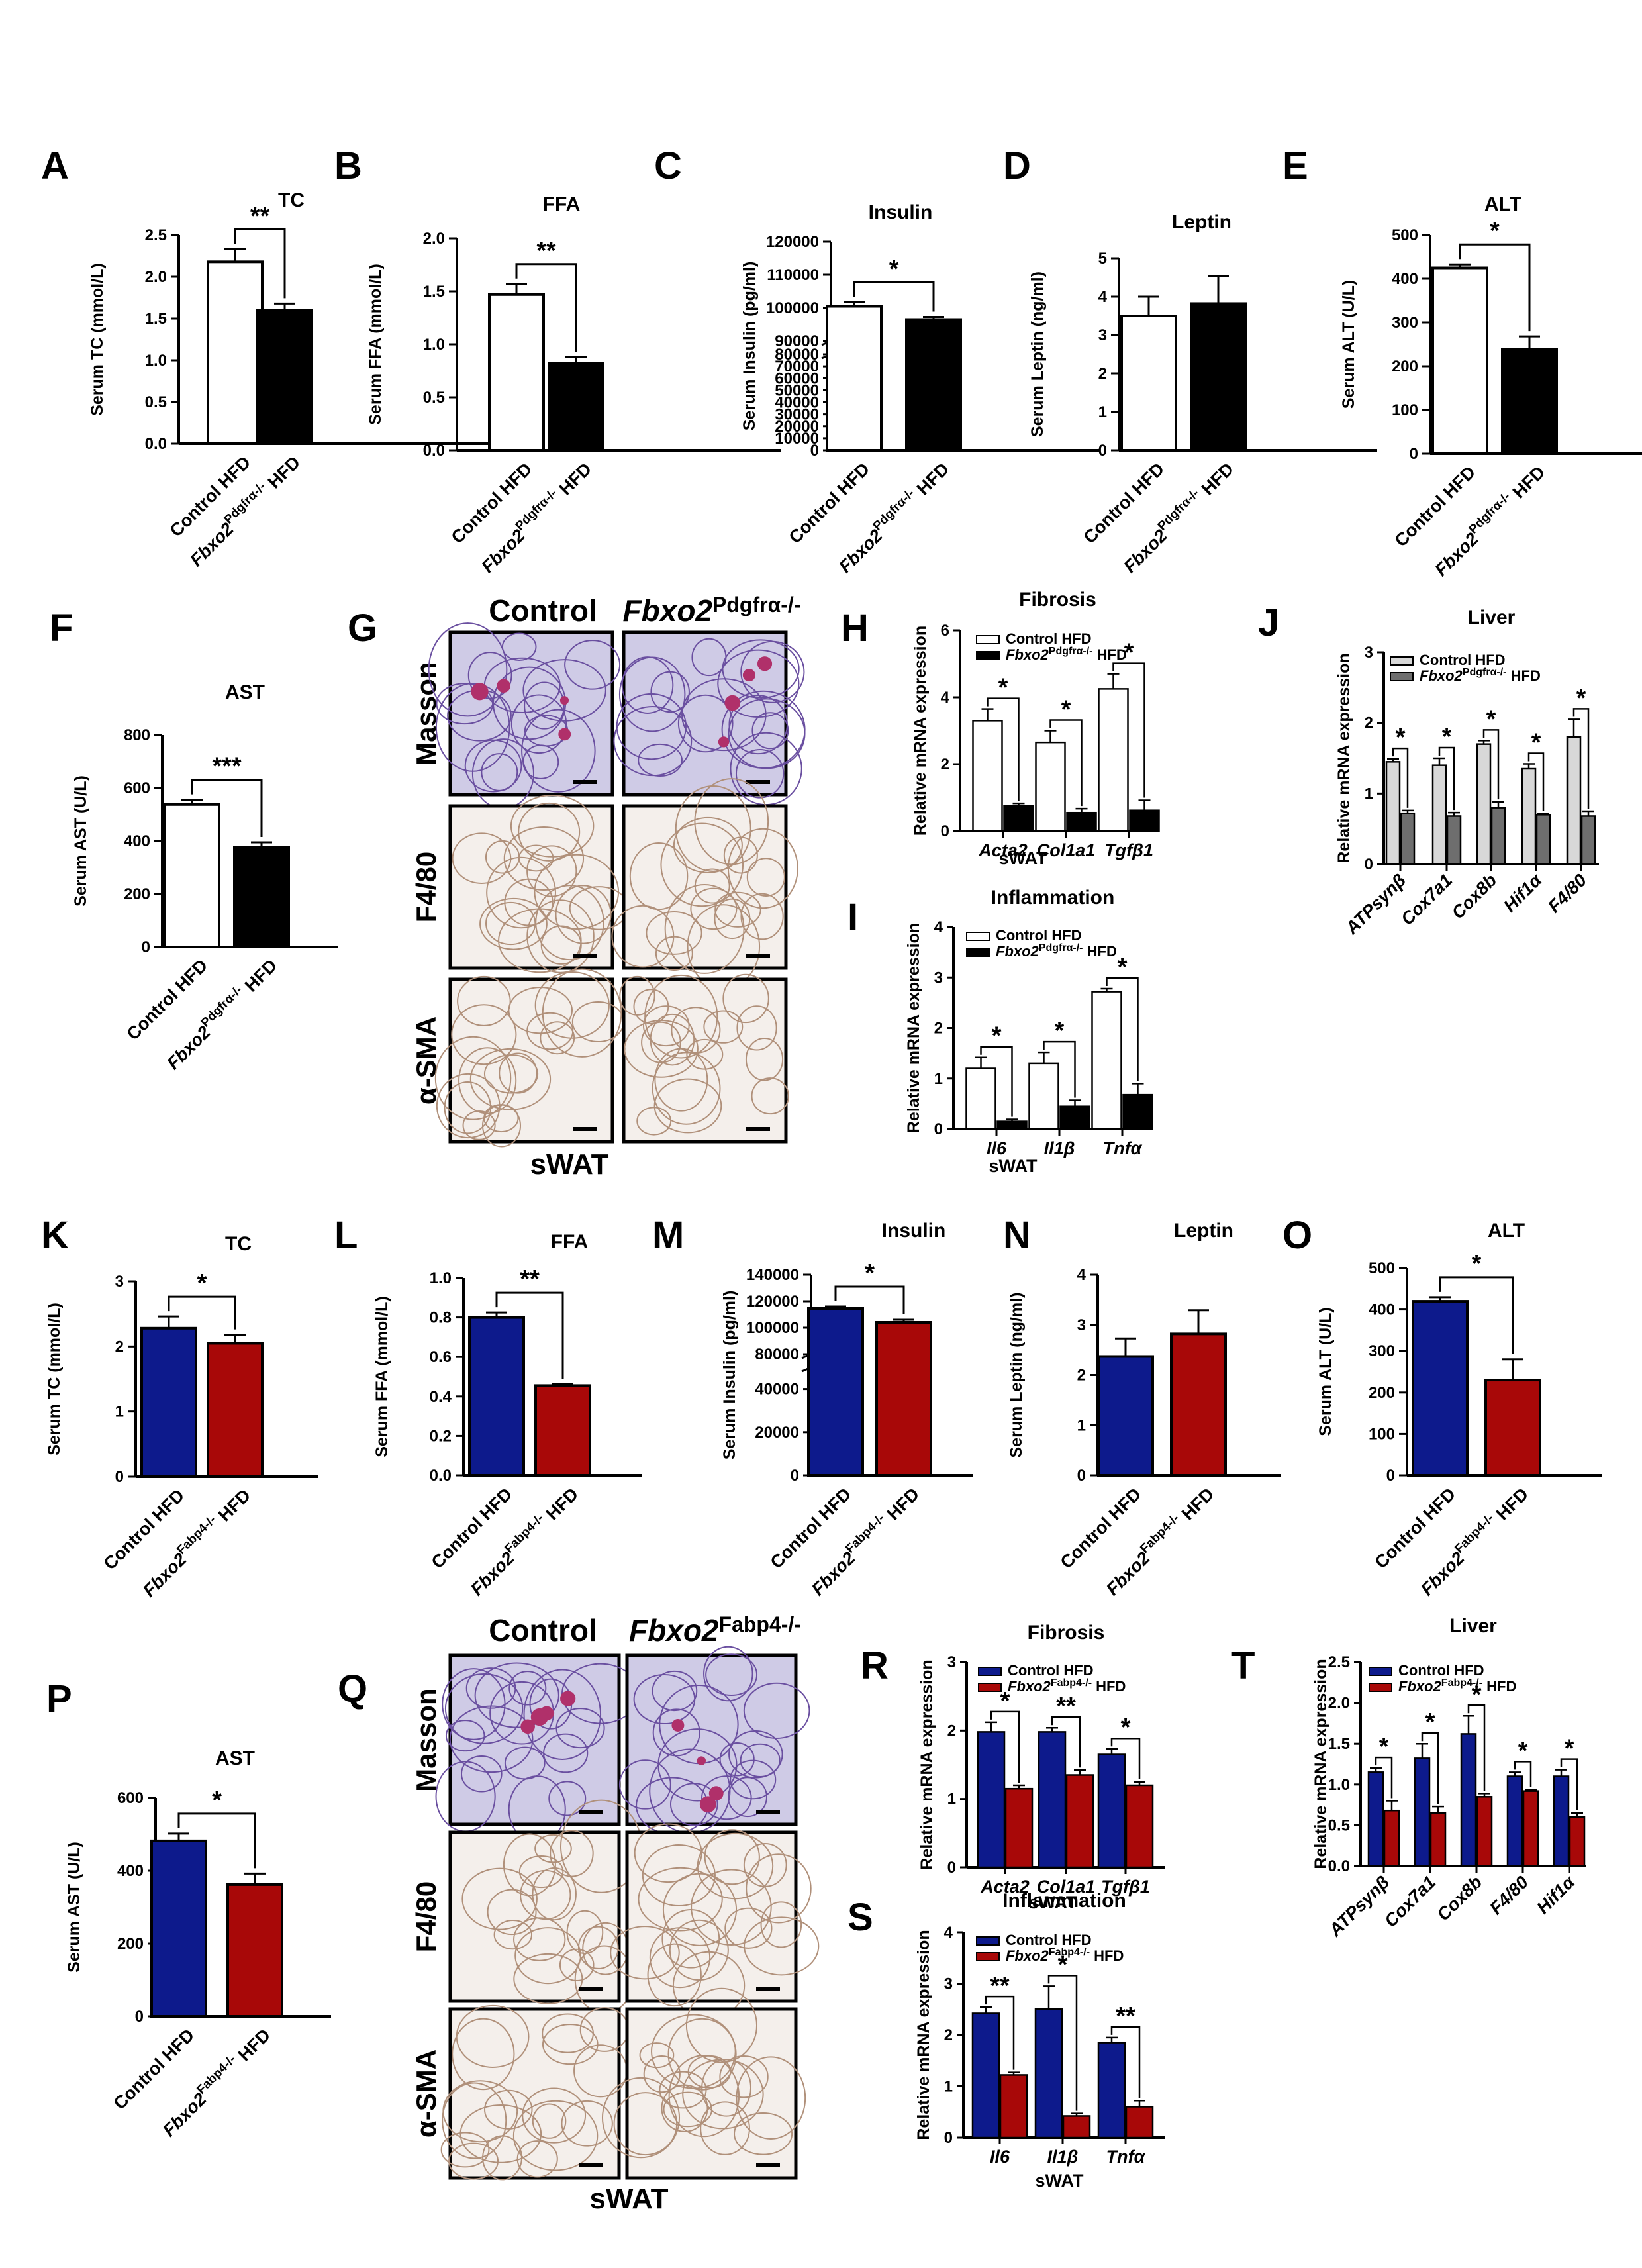 The height and width of the screenshot is (2268, 1642). Describe the element at coordinates (797, 427) in the screenshot. I see `y-tick-label: 20000` at that location.